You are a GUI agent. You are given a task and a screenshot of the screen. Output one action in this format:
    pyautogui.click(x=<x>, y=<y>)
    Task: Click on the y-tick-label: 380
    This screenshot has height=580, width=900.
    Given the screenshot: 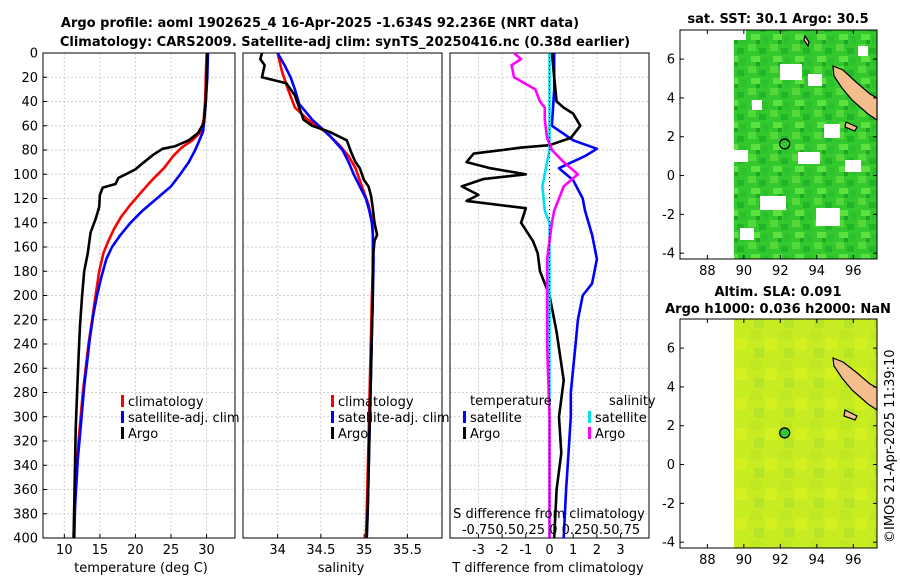 What is the action you would take?
    pyautogui.click(x=25, y=514)
    